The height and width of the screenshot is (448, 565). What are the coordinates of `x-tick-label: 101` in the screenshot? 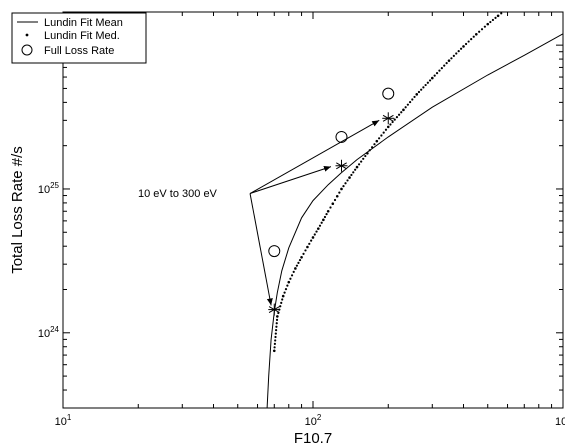 It's located at (63, 420).